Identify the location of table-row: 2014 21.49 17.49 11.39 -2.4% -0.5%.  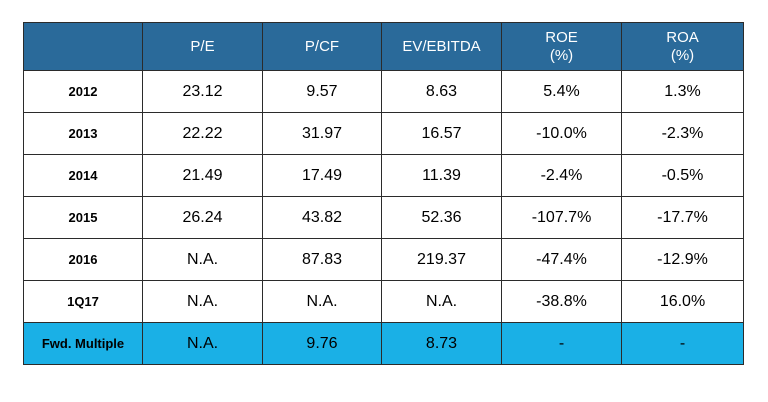
(383, 175).